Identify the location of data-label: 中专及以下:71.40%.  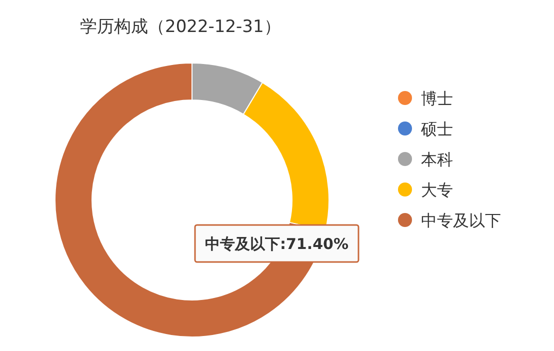
(276, 244).